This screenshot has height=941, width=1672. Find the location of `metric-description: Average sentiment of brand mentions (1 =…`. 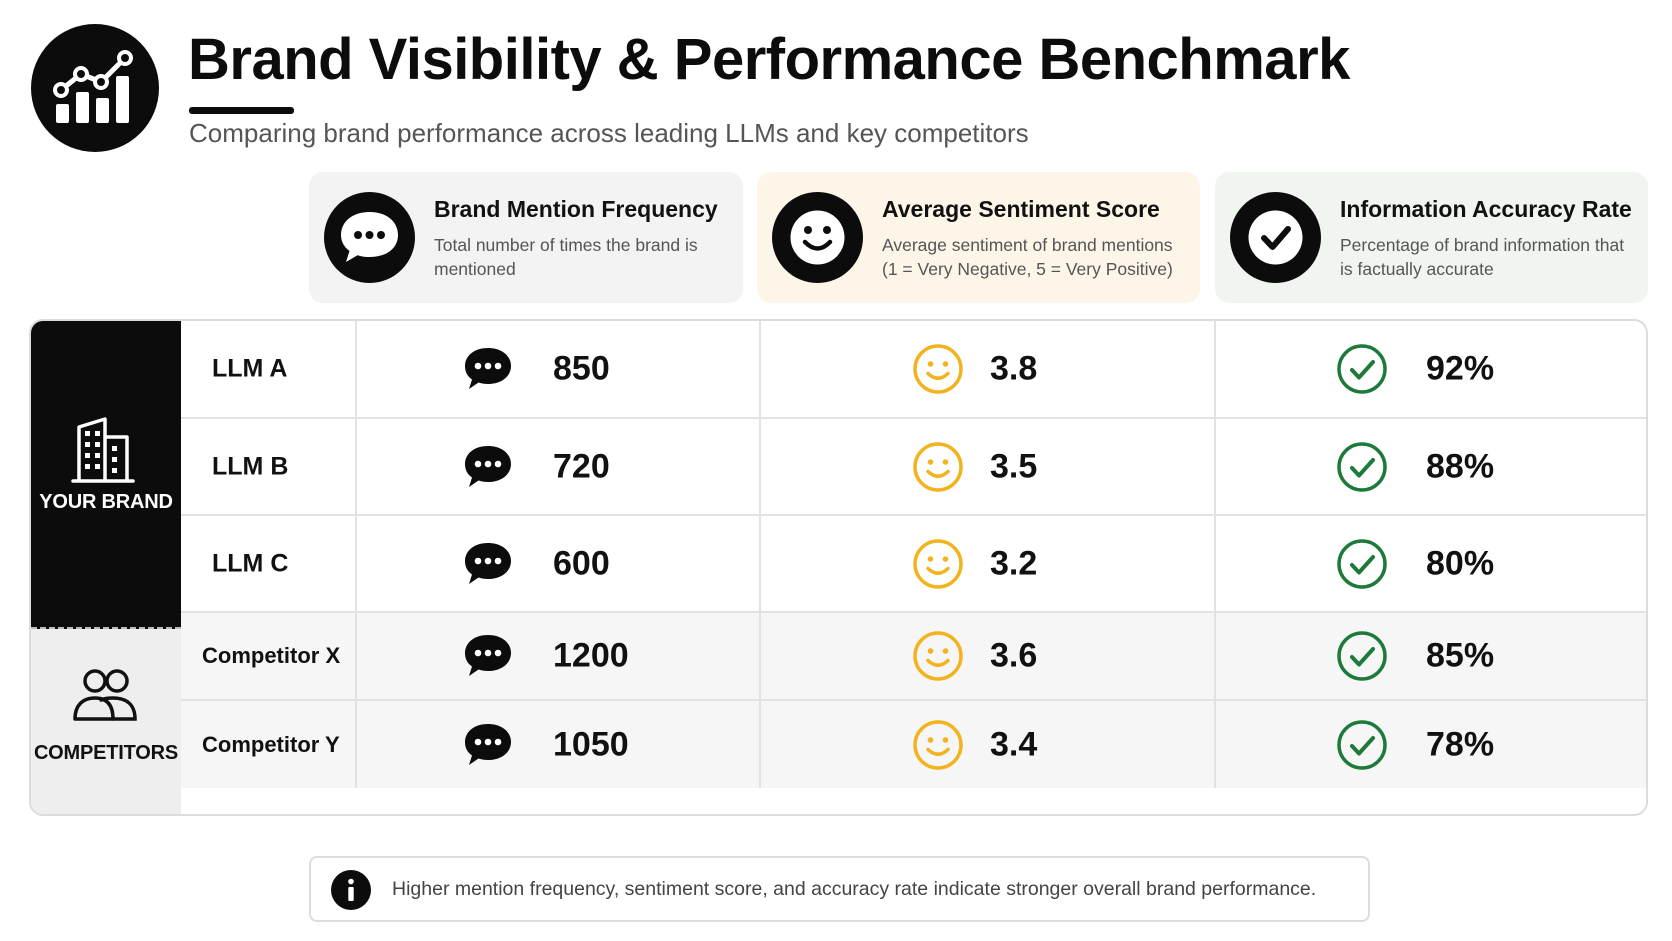

metric-description: Average sentiment of brand mentions (1 =… is located at coordinates (1027, 257).